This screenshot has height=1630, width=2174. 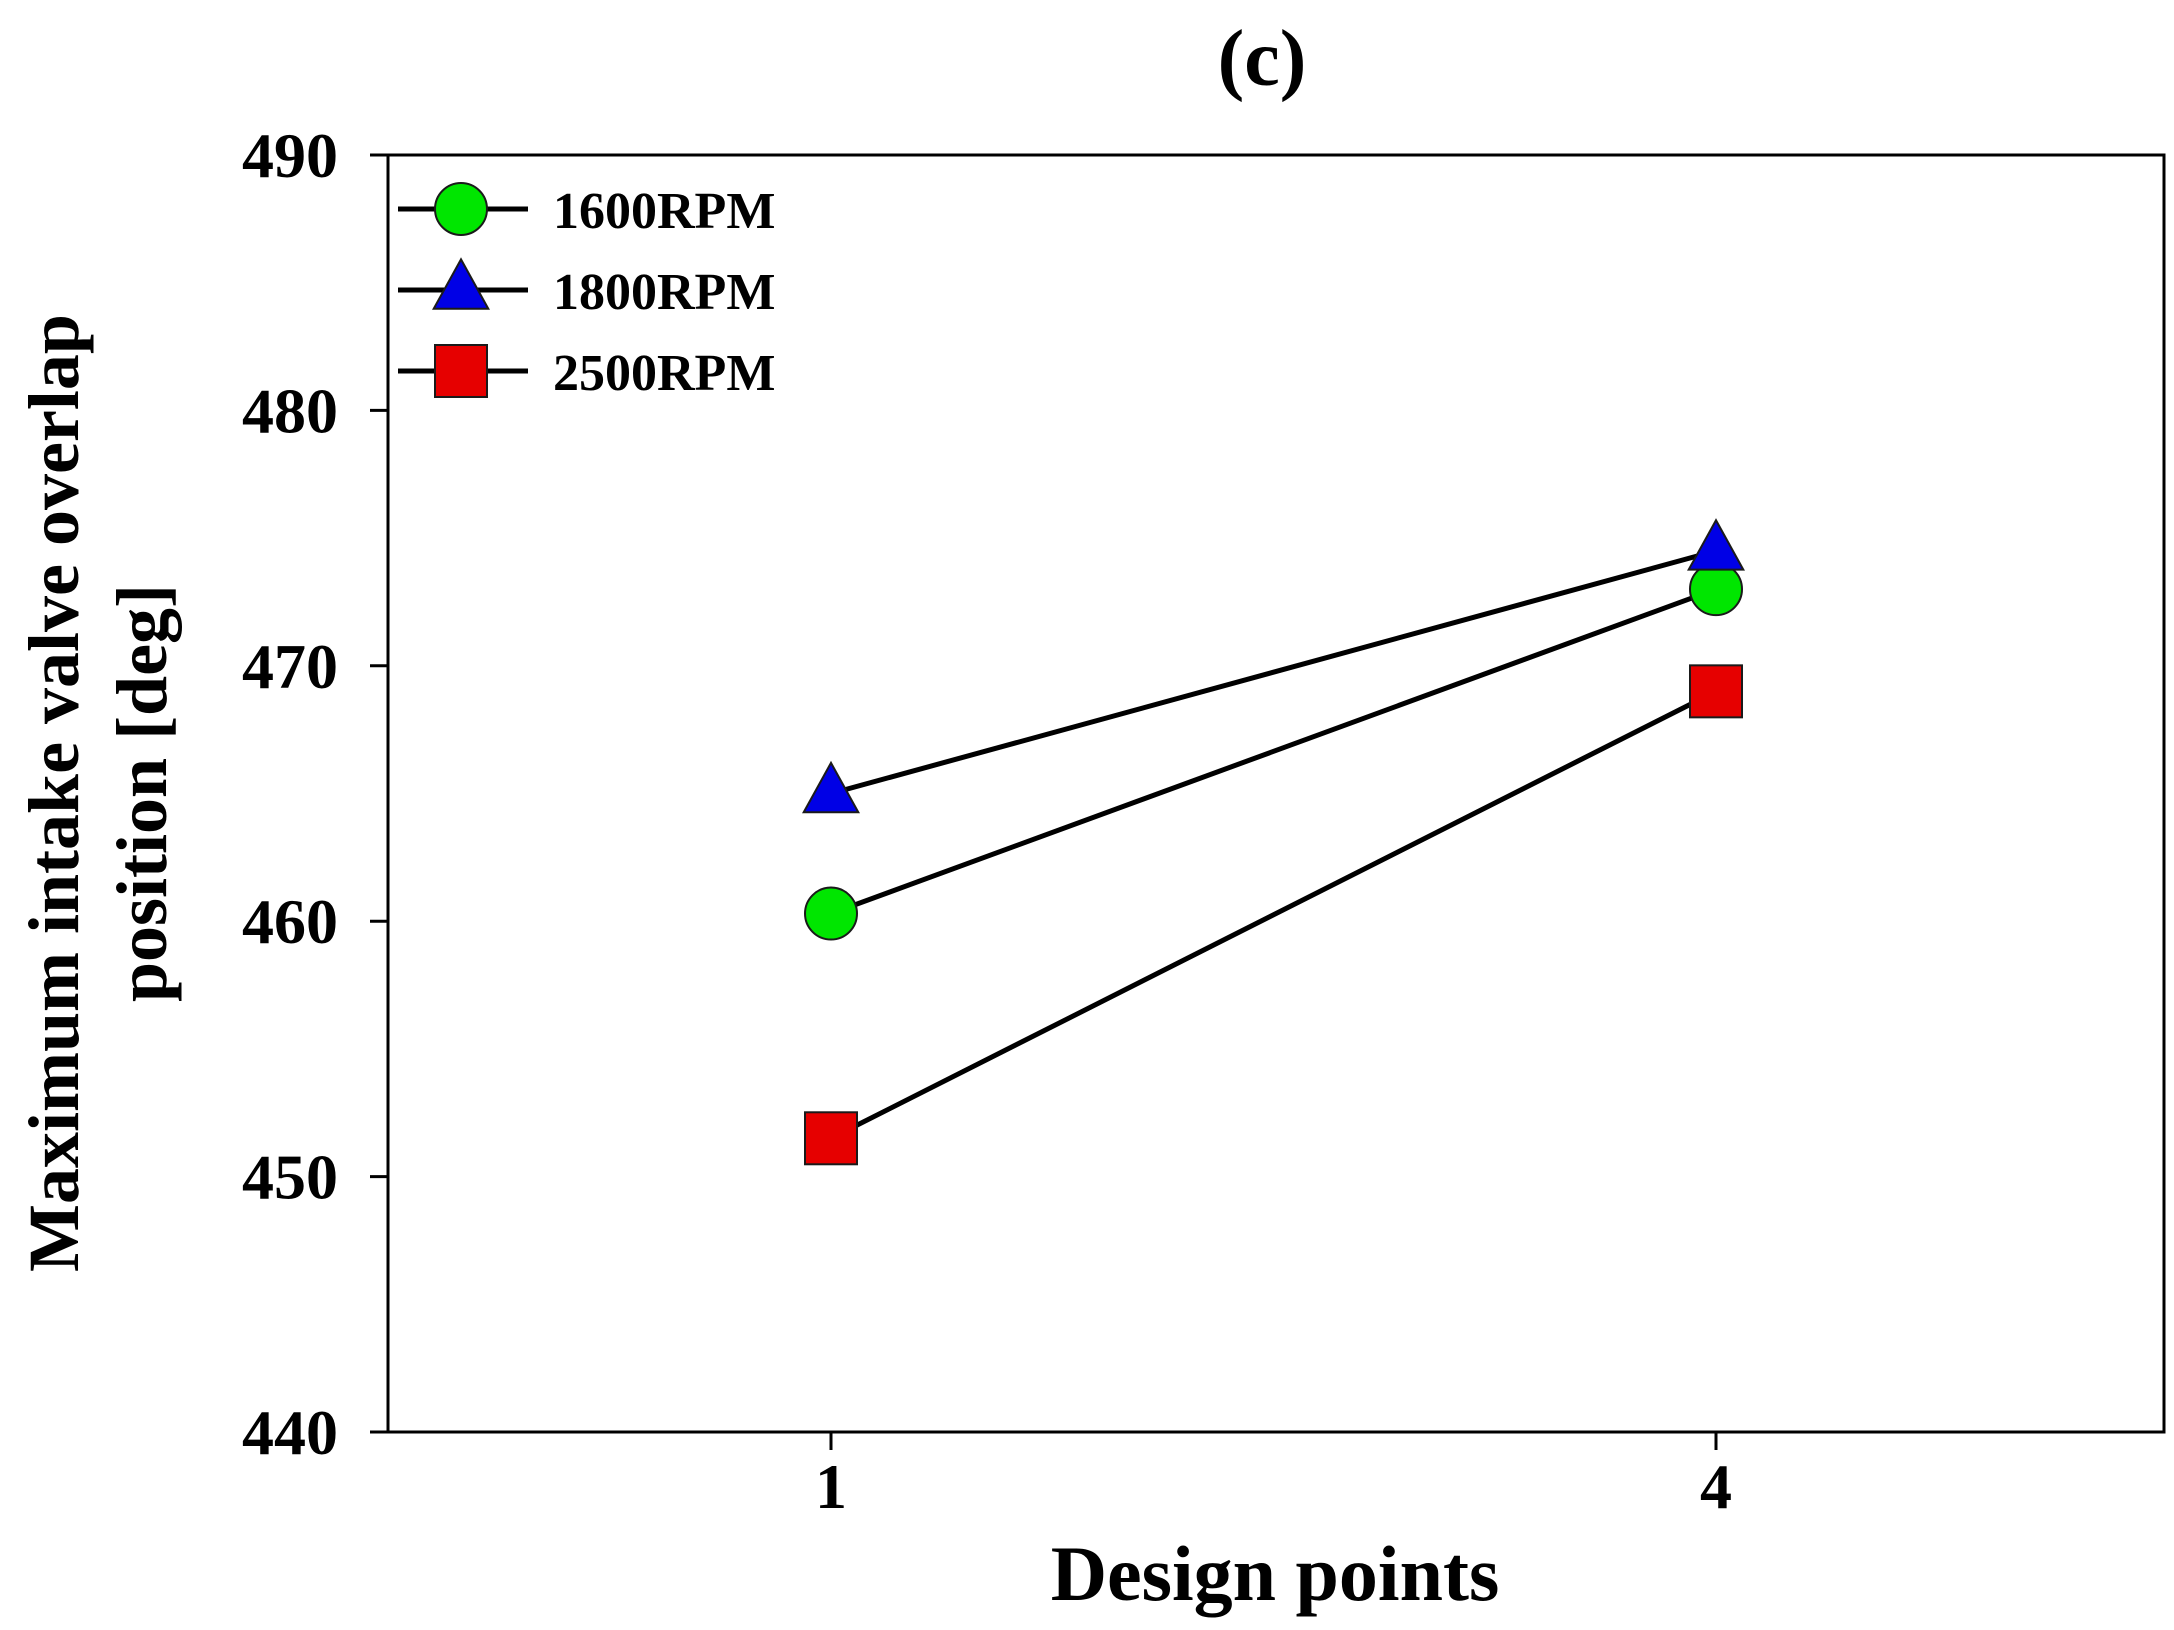 I want to click on y-tick-label: 460, so click(x=290, y=921).